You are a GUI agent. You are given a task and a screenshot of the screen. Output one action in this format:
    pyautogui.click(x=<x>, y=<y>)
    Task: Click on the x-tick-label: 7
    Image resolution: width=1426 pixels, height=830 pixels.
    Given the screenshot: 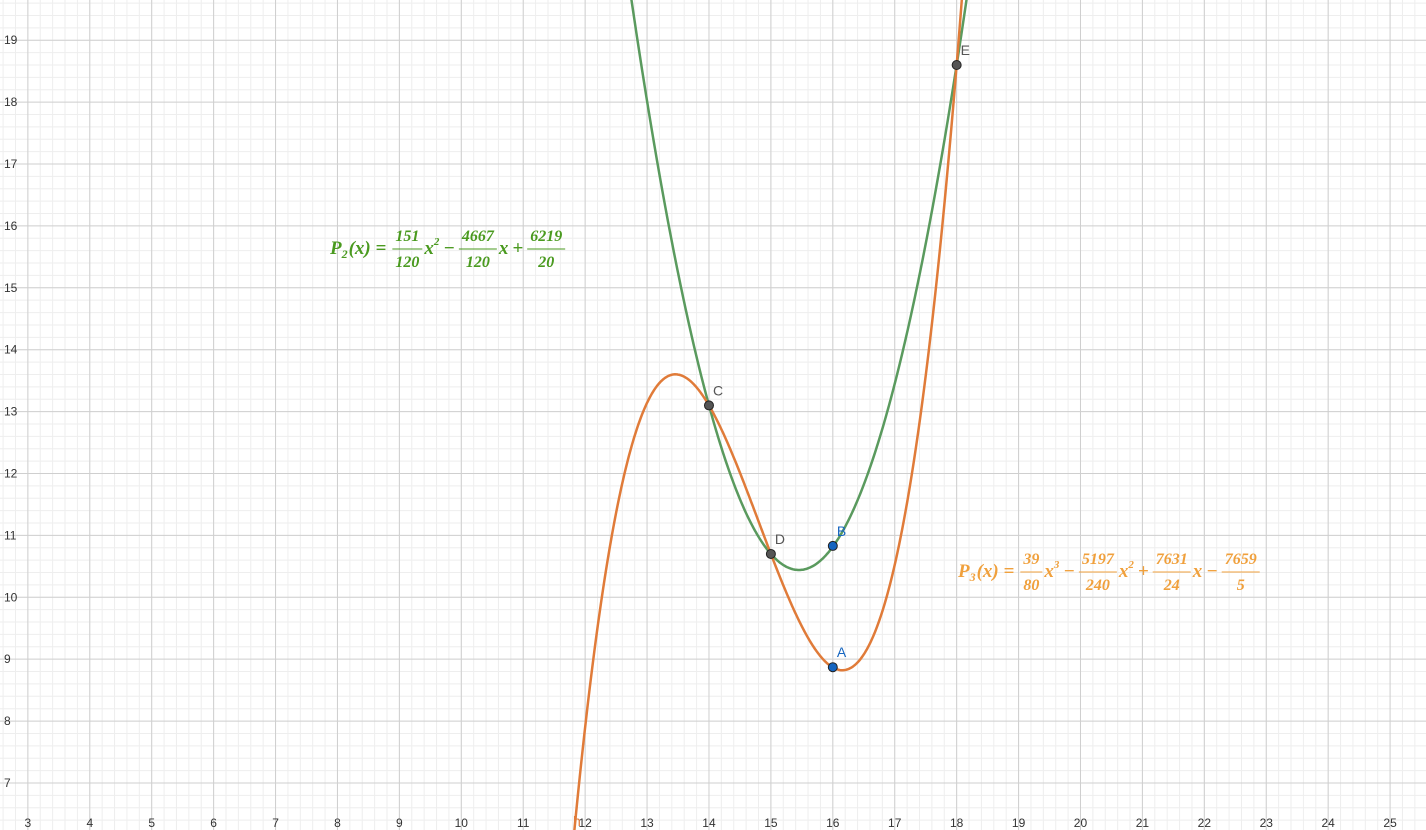 What is the action you would take?
    pyautogui.click(x=275, y=823)
    